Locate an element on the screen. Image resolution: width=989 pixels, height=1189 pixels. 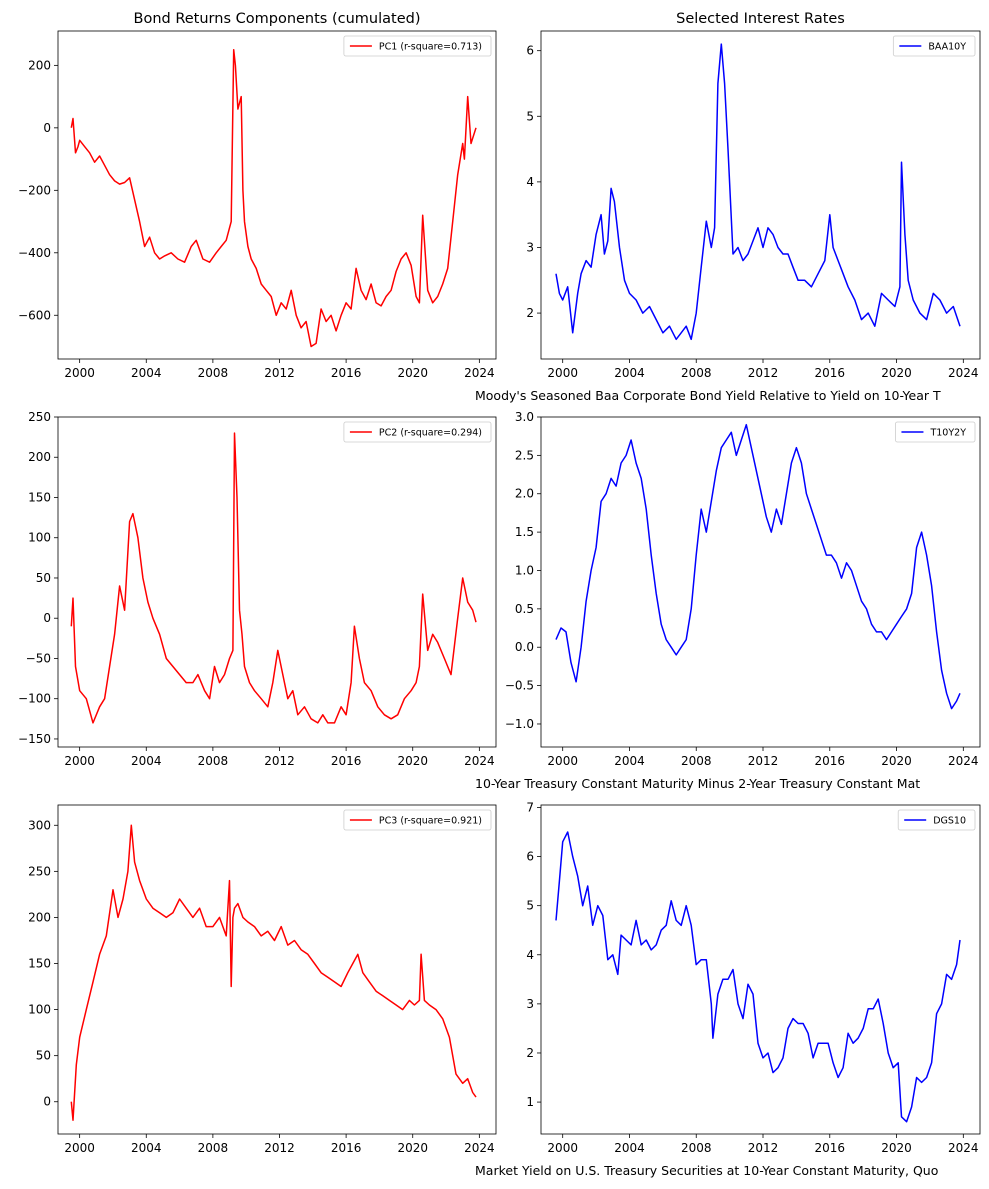
y-tick-label: 6 is located at coordinates (530, 51).